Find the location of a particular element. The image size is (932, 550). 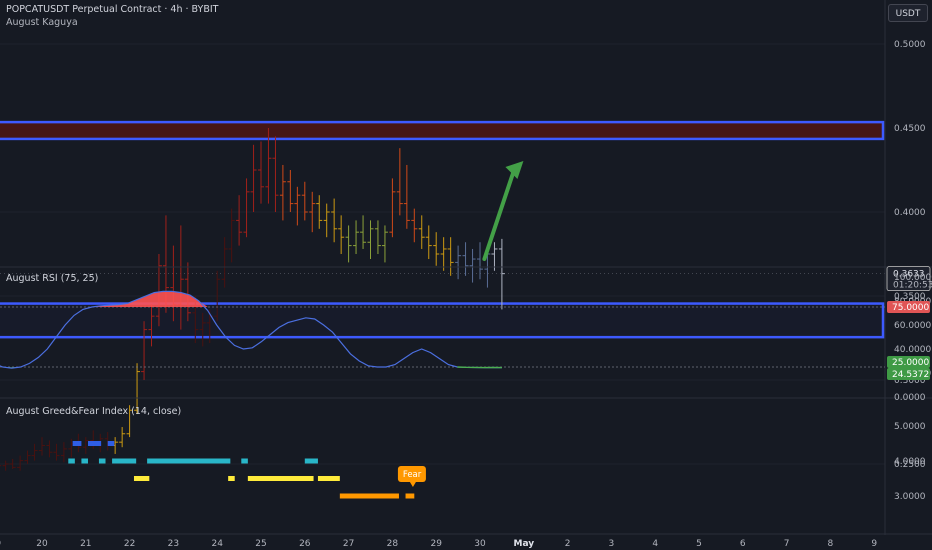

trend-arrow-shaft is located at coordinates (499, 215).